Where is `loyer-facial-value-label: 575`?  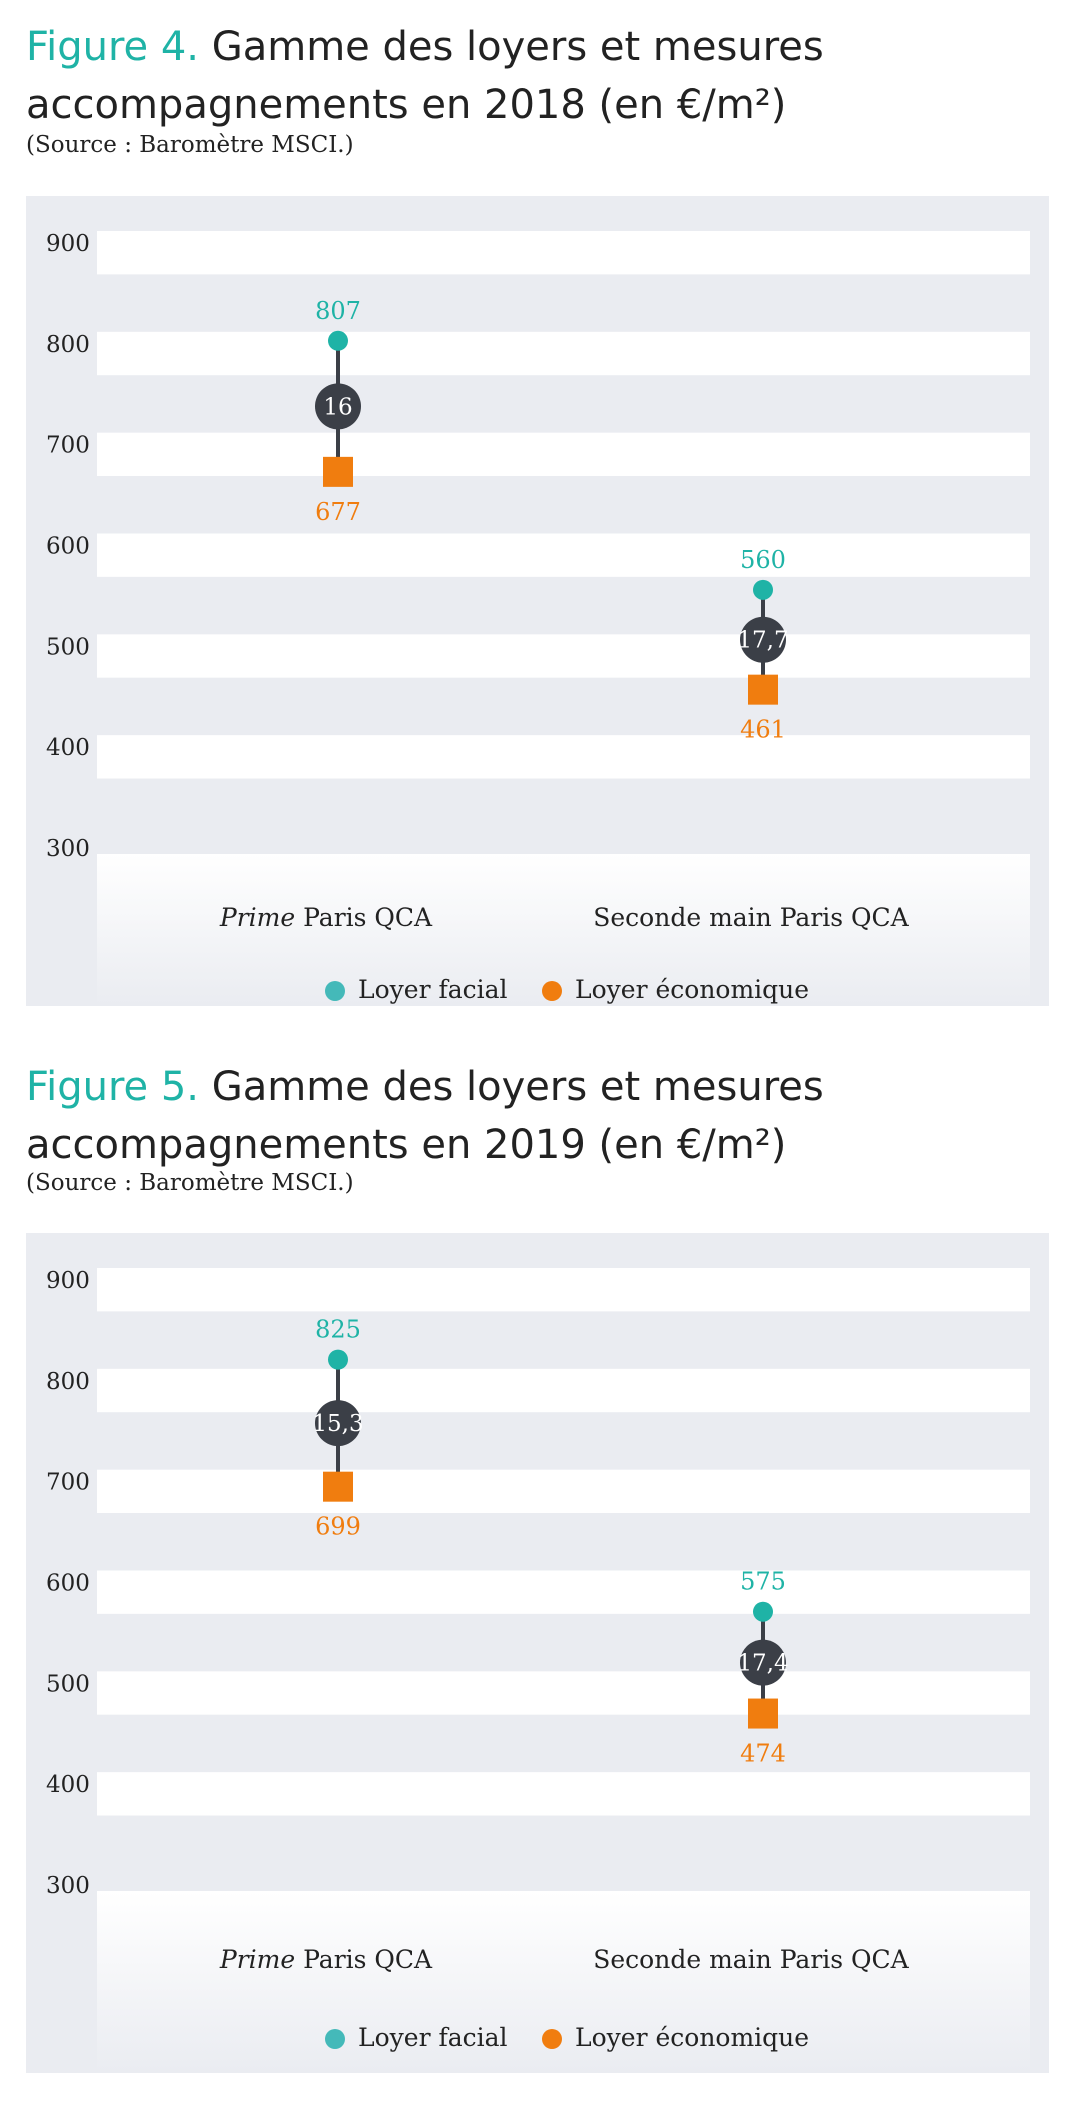 loyer-facial-value-label: 575 is located at coordinates (763, 1582).